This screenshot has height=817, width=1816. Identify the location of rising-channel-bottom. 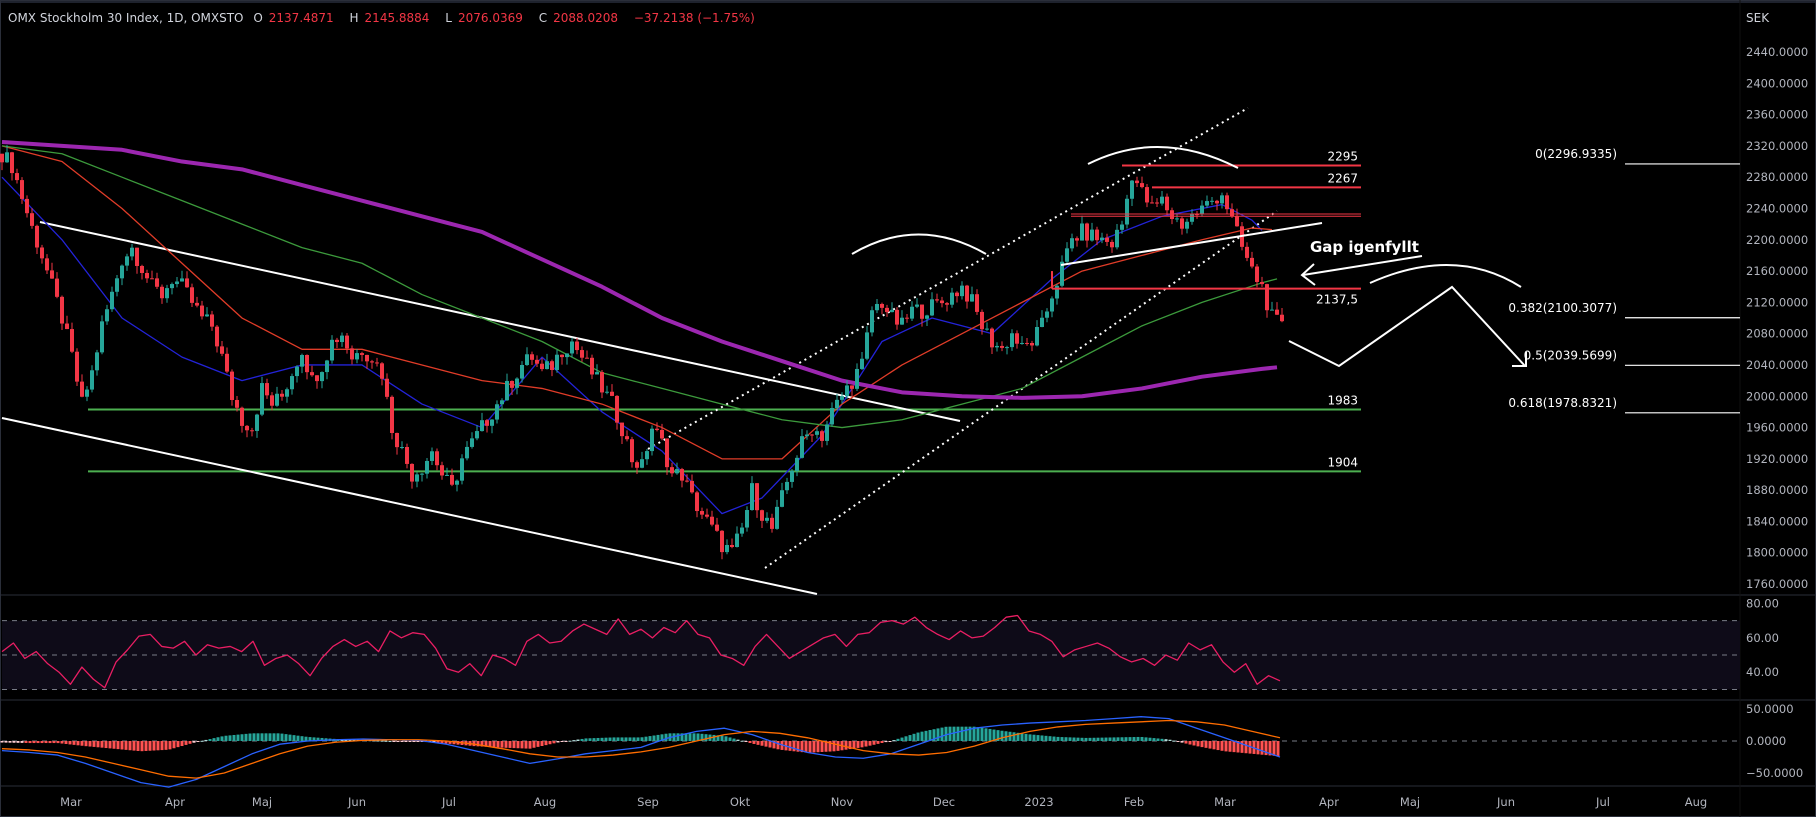
(1021, 389).